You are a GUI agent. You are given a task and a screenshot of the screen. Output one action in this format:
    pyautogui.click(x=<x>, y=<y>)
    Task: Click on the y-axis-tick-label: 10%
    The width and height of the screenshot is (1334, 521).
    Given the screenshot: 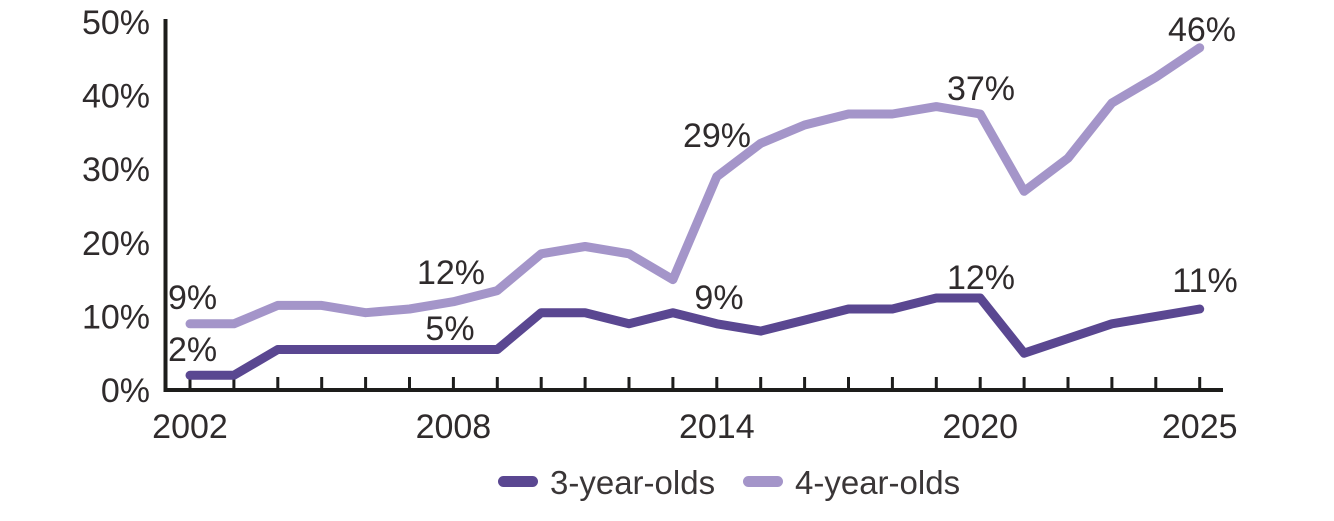 What is the action you would take?
    pyautogui.click(x=116, y=317)
    